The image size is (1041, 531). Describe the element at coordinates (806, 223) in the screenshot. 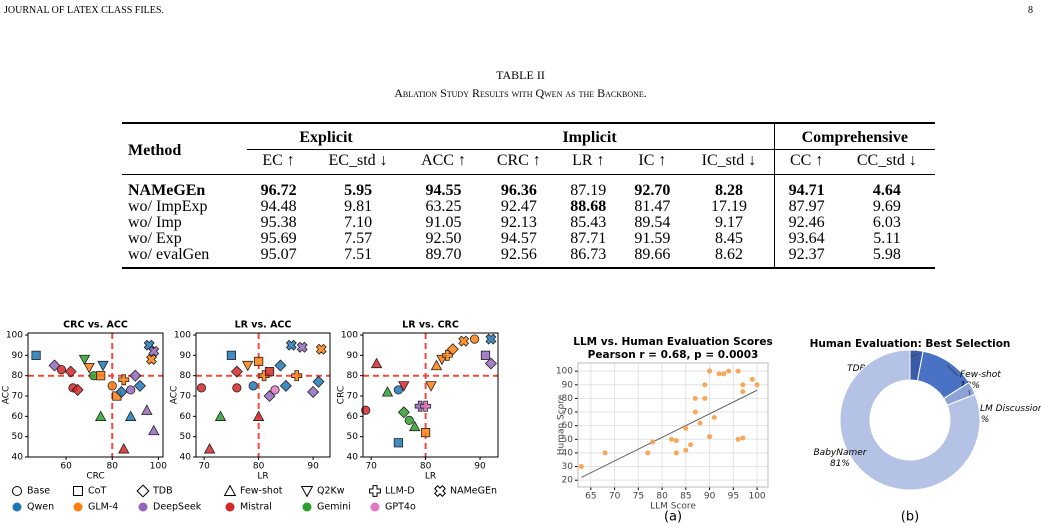

I see `table-cell: 92.46` at that location.